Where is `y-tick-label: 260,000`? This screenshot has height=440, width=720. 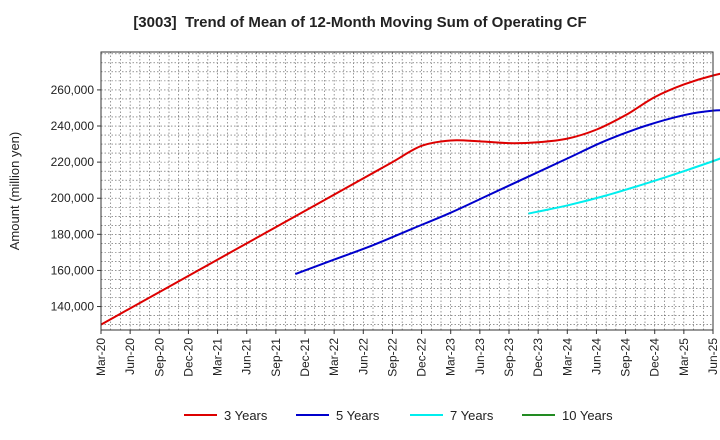 y-tick-label: 260,000 is located at coordinates (73, 90).